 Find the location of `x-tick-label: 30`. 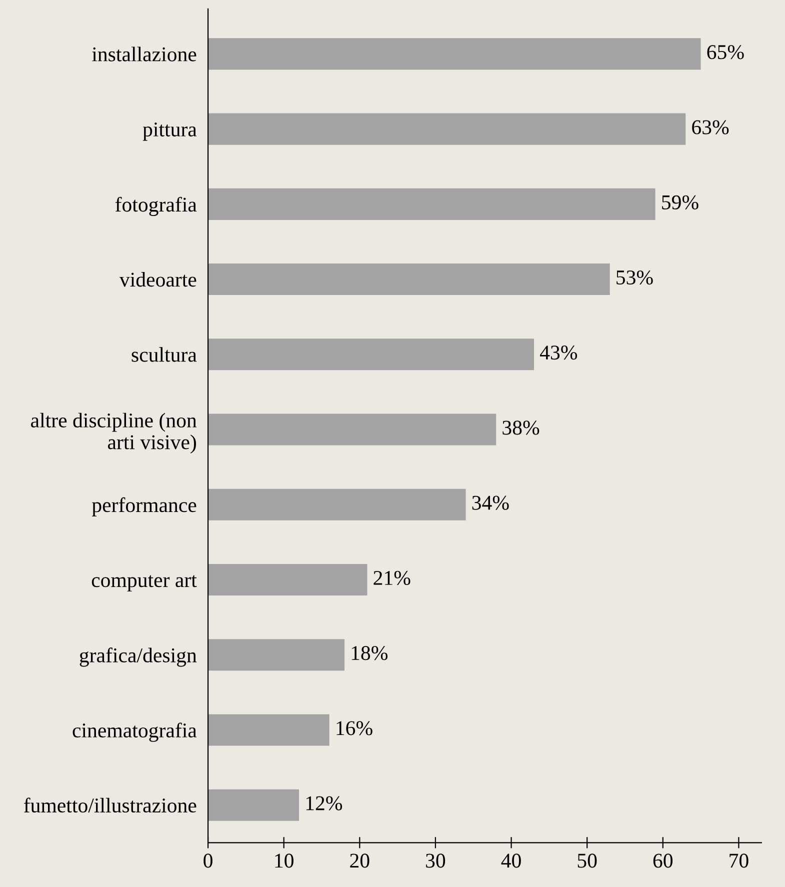

x-tick-label: 30 is located at coordinates (436, 861).